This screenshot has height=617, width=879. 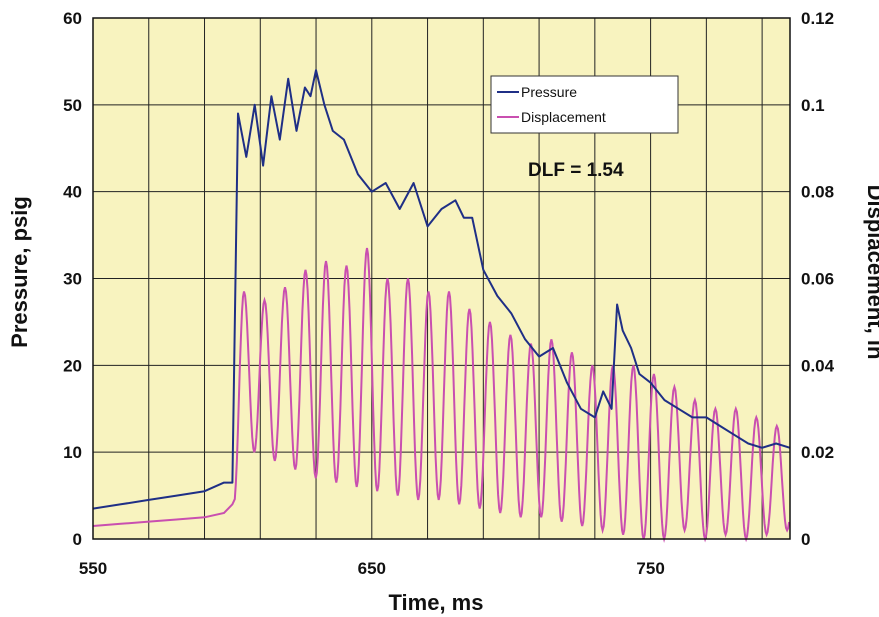 What do you see at coordinates (813, 105) in the screenshot?
I see `y-right-tick-label: 0.1` at bounding box center [813, 105].